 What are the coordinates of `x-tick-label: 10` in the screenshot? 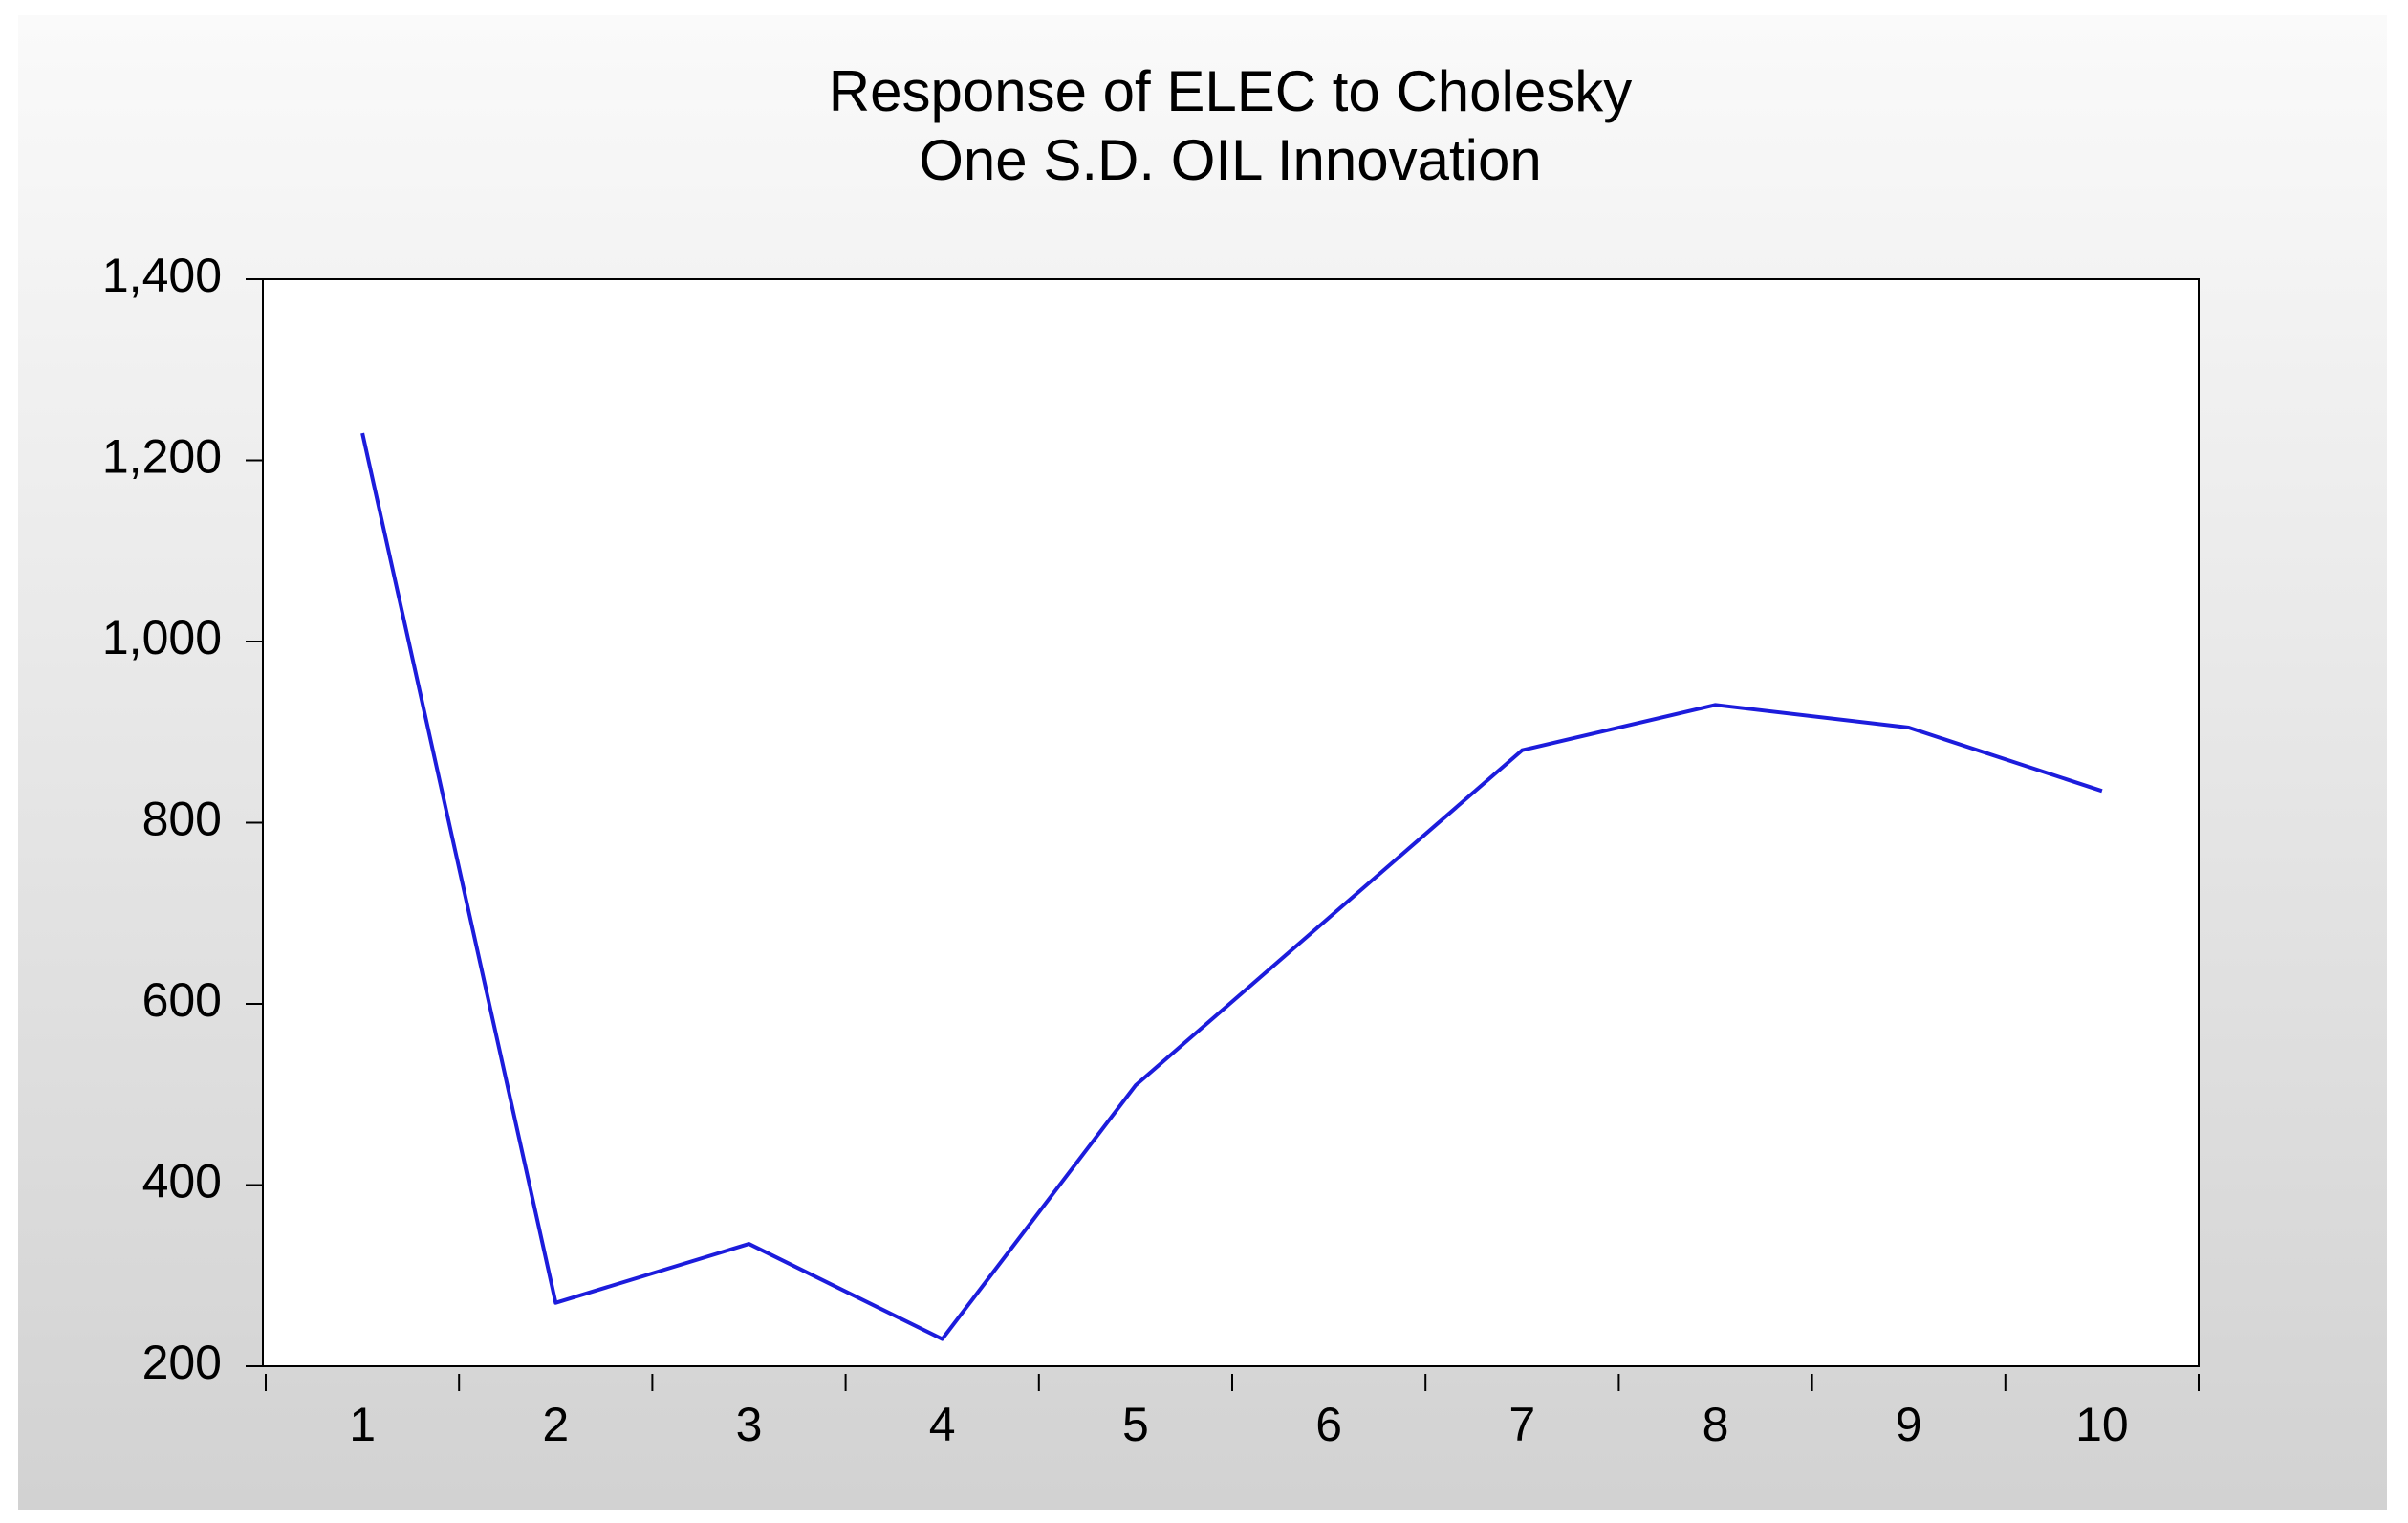 It's located at (2102, 1424).